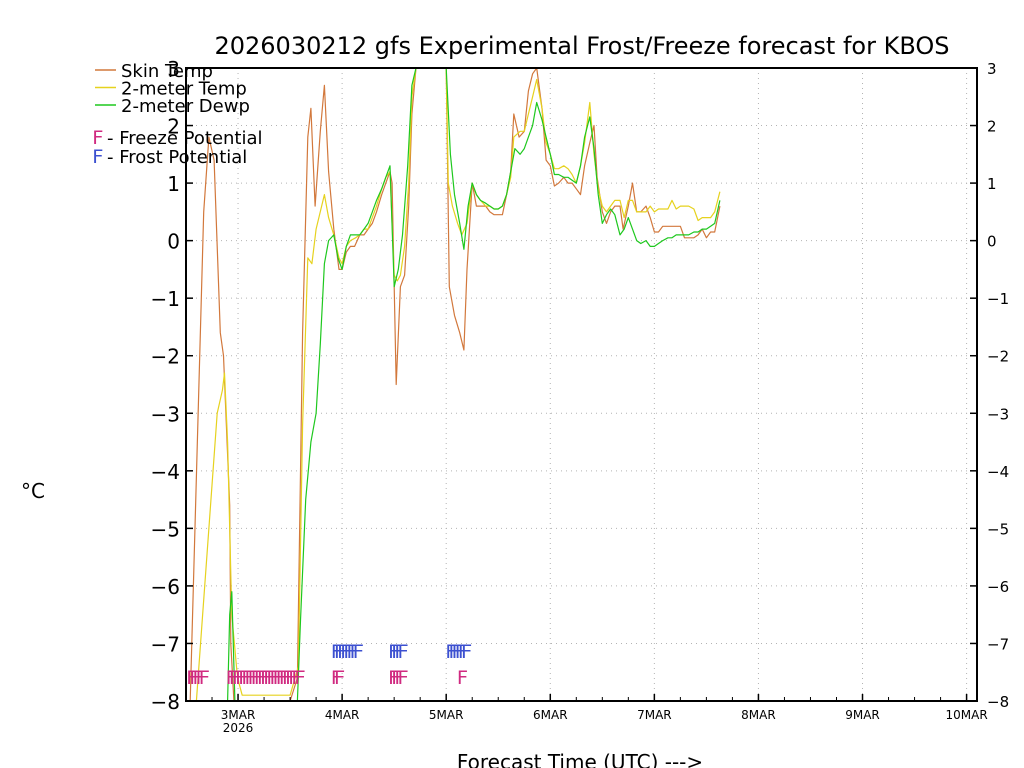  What do you see at coordinates (998, 414) in the screenshot?
I see `y-tick-label-right: −3` at bounding box center [998, 414].